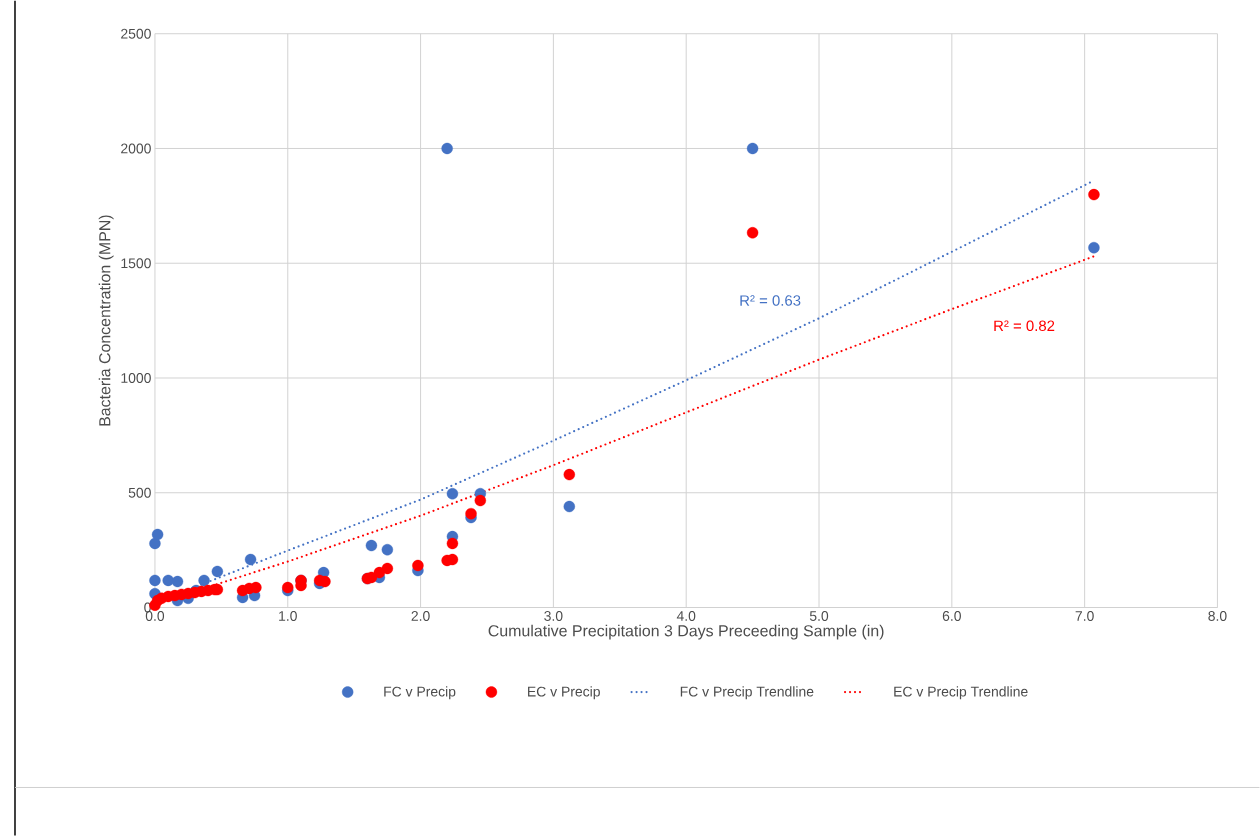 This screenshot has height=836, width=1260. Describe the element at coordinates (961, 693) in the screenshot. I see `legend-label: EC v Precip Trendline` at that location.